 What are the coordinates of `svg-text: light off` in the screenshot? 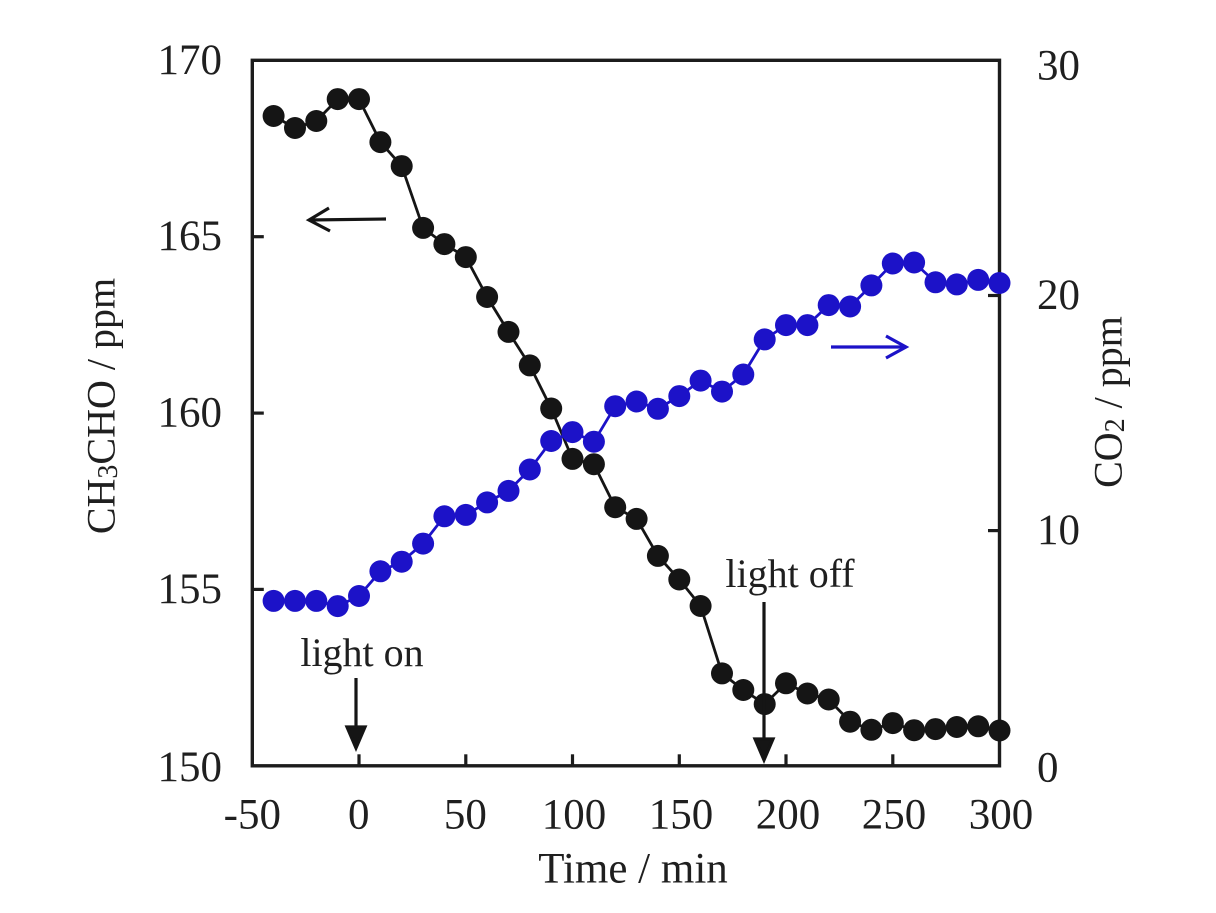 It's located at (790, 573).